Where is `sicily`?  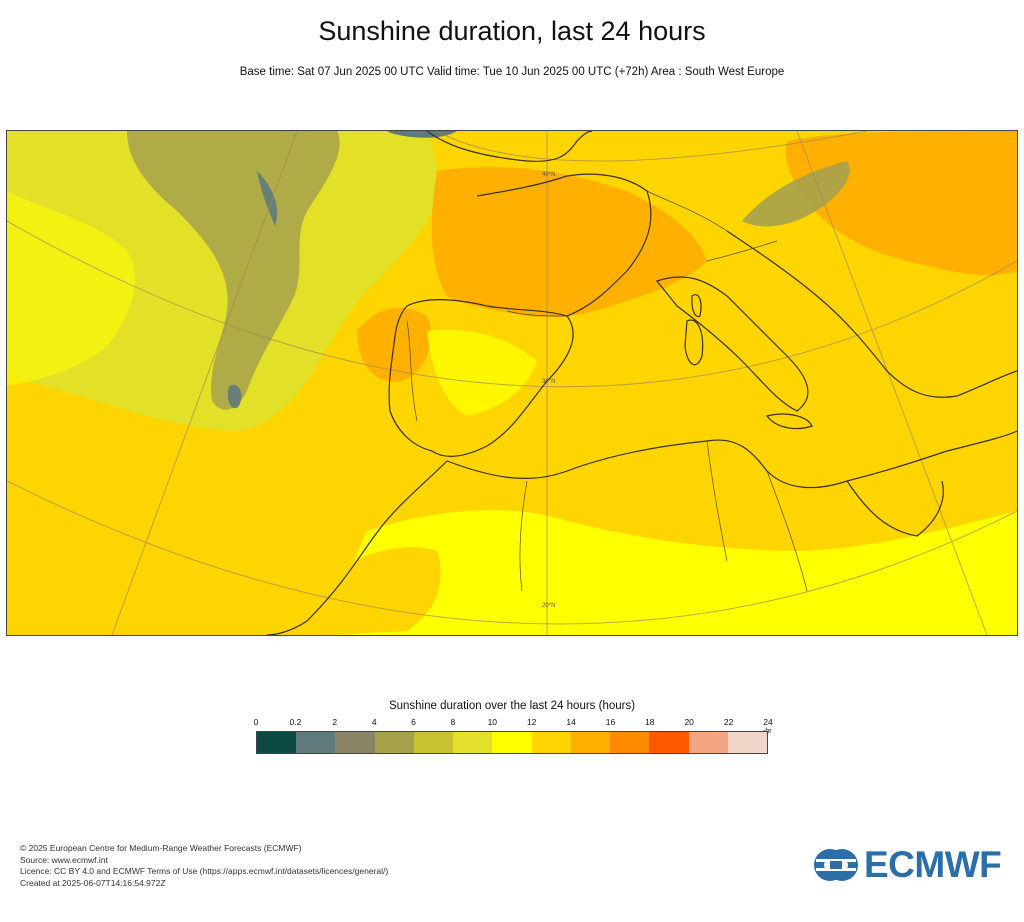
sicily is located at coordinates (789, 421).